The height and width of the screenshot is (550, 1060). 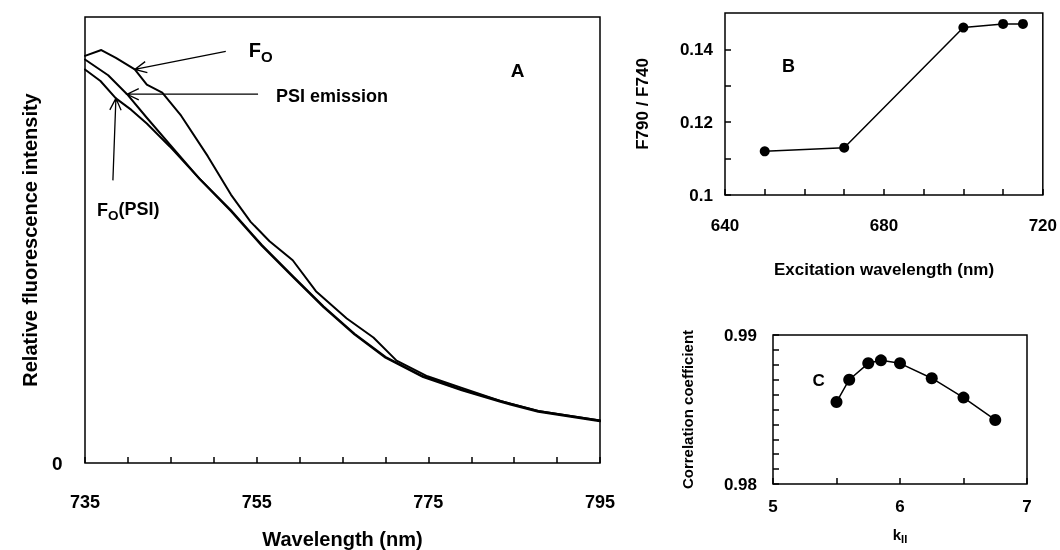 I want to click on annotation: B, so click(x=789, y=66).